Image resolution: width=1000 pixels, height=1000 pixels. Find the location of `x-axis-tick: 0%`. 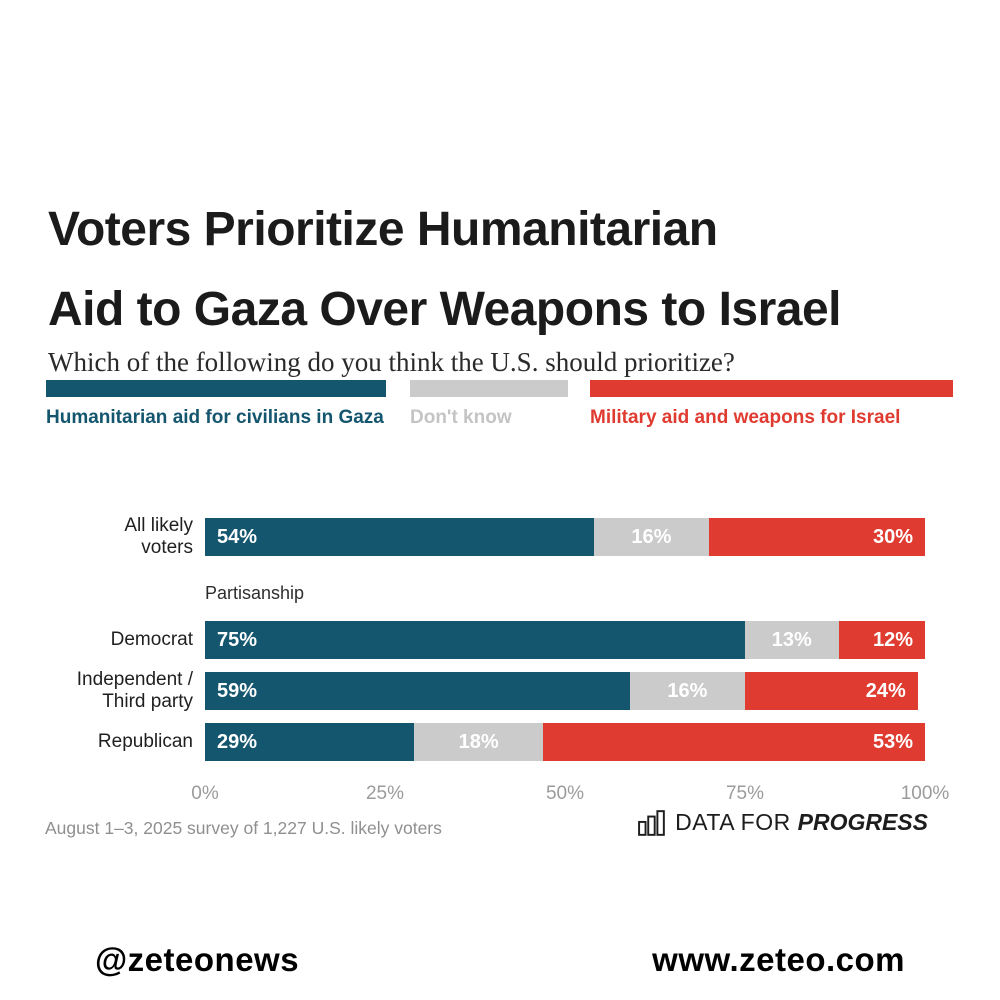

x-axis-tick: 0% is located at coordinates (205, 793).